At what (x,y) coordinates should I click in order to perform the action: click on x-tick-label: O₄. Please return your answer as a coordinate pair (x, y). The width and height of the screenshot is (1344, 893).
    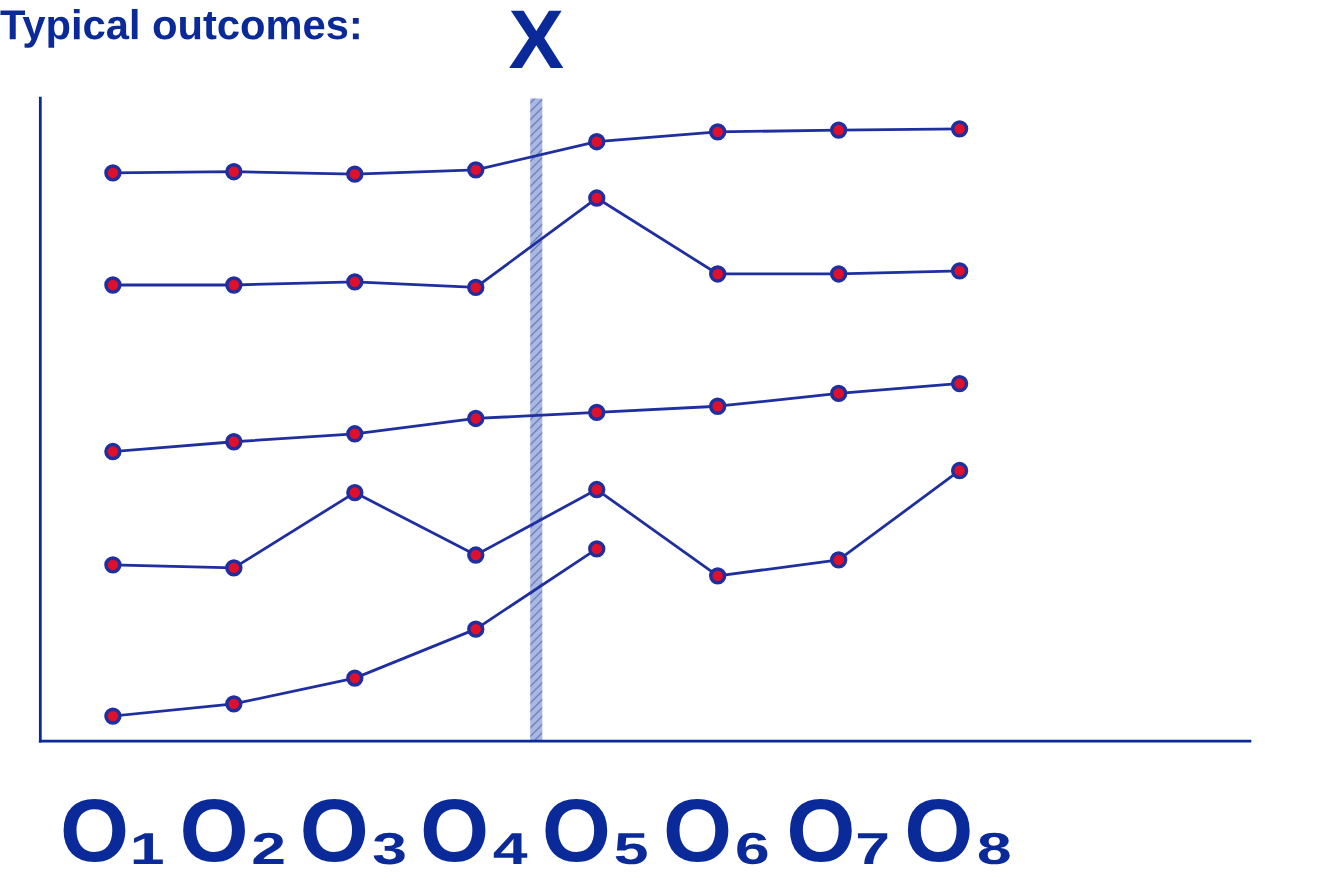
    Looking at the image, I should click on (475, 831).